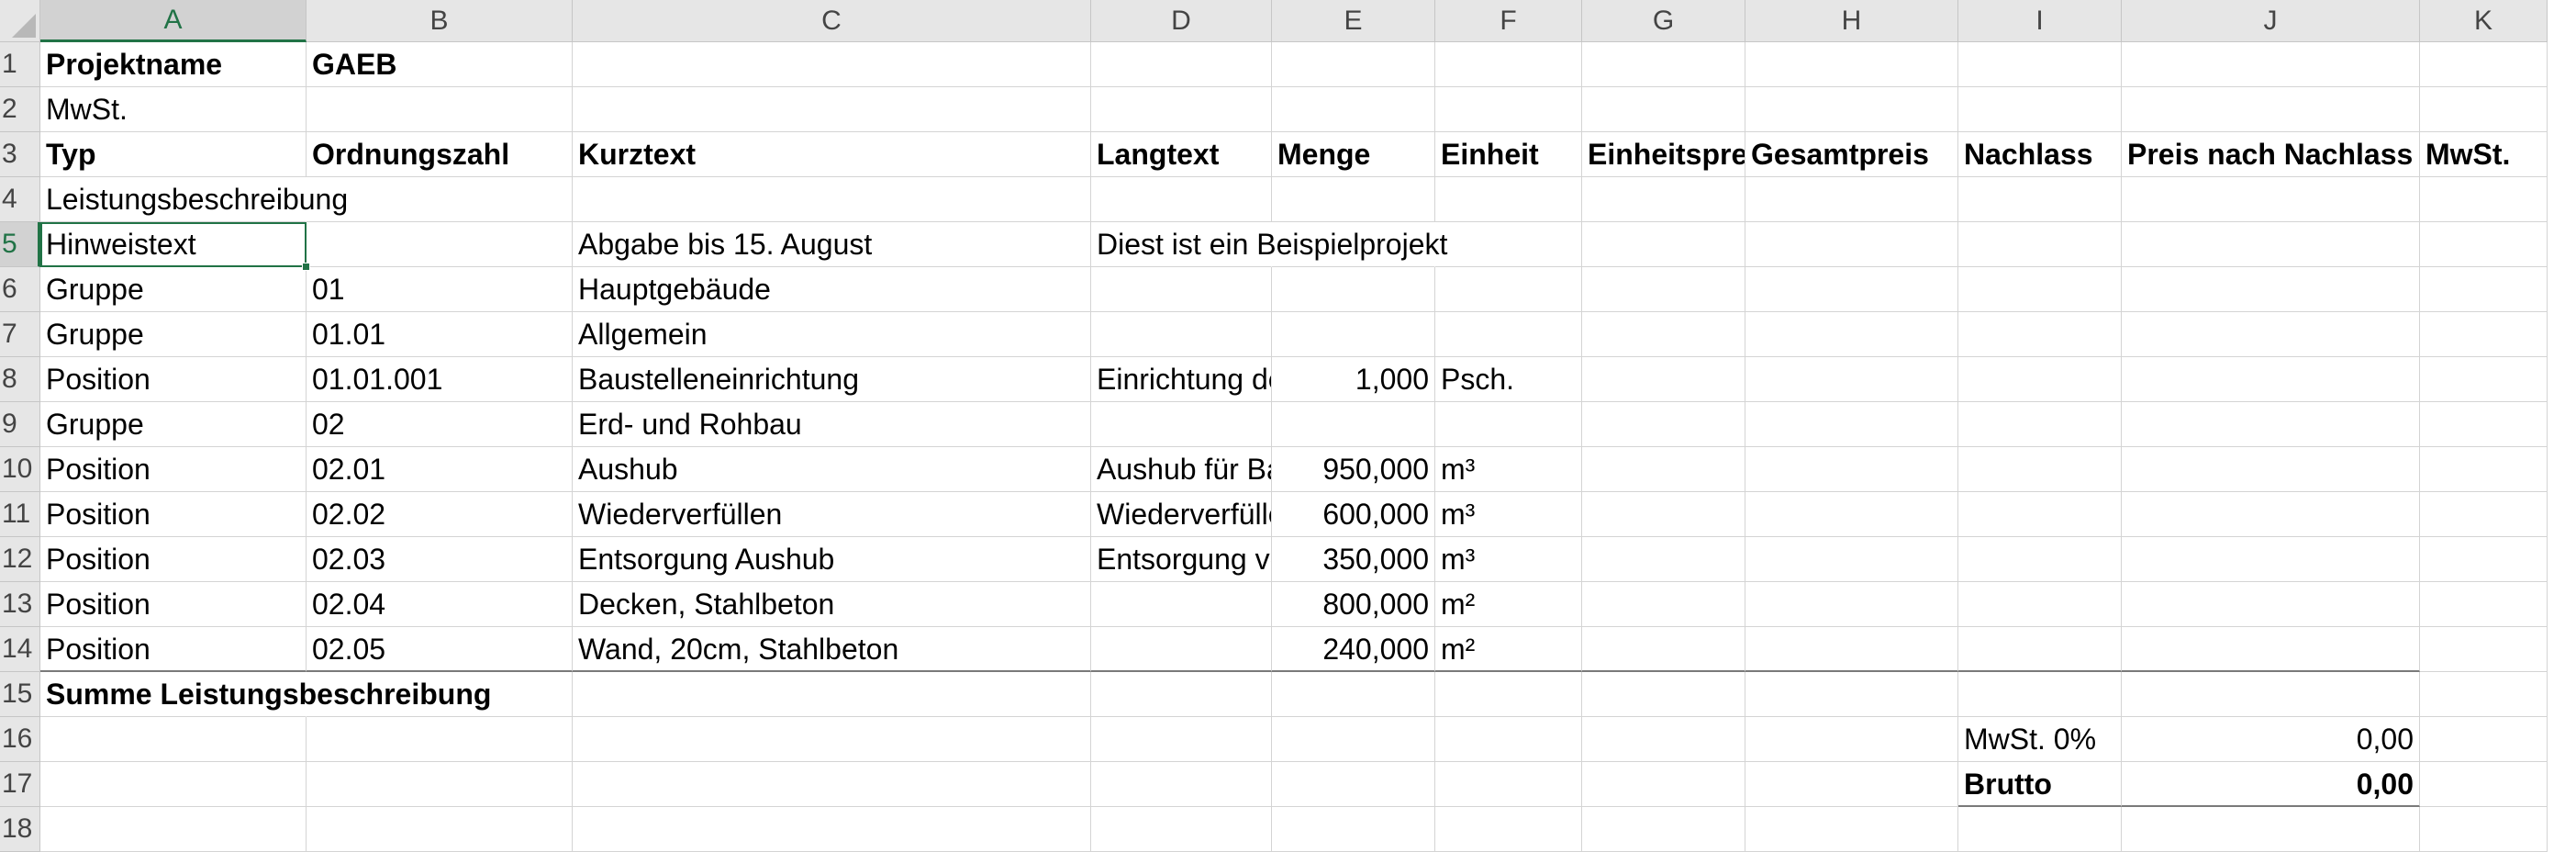  I want to click on cell-j8, so click(2271, 379).